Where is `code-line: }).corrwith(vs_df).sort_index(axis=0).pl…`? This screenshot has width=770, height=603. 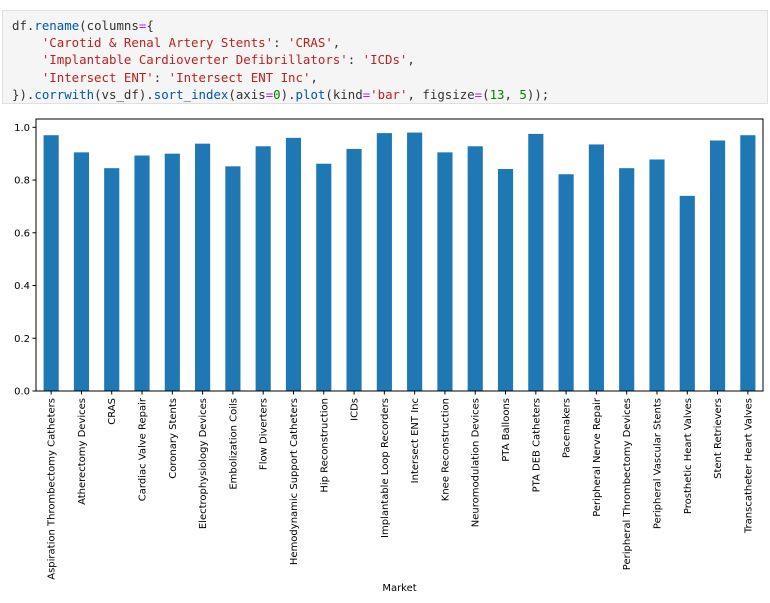
code-line: }).corrwith(vs_df).sort_index(axis=0).pl… is located at coordinates (280, 94).